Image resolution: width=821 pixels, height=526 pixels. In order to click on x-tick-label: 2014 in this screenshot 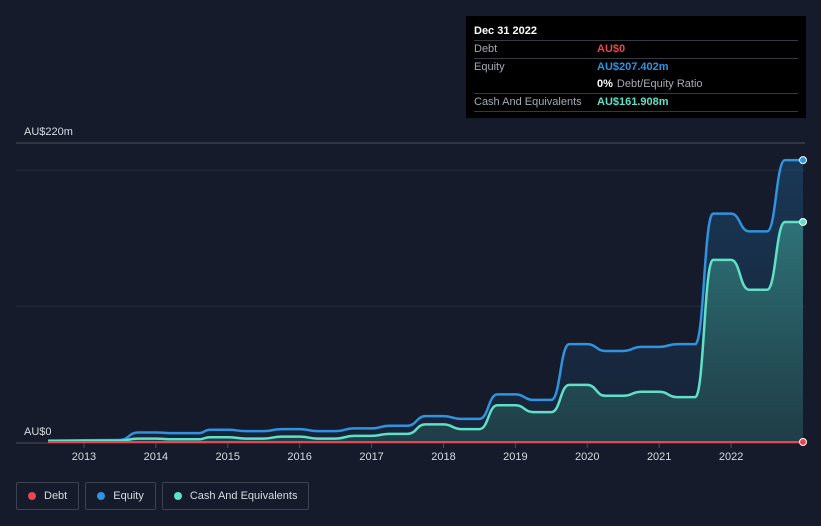, I will do `click(156, 457)`.